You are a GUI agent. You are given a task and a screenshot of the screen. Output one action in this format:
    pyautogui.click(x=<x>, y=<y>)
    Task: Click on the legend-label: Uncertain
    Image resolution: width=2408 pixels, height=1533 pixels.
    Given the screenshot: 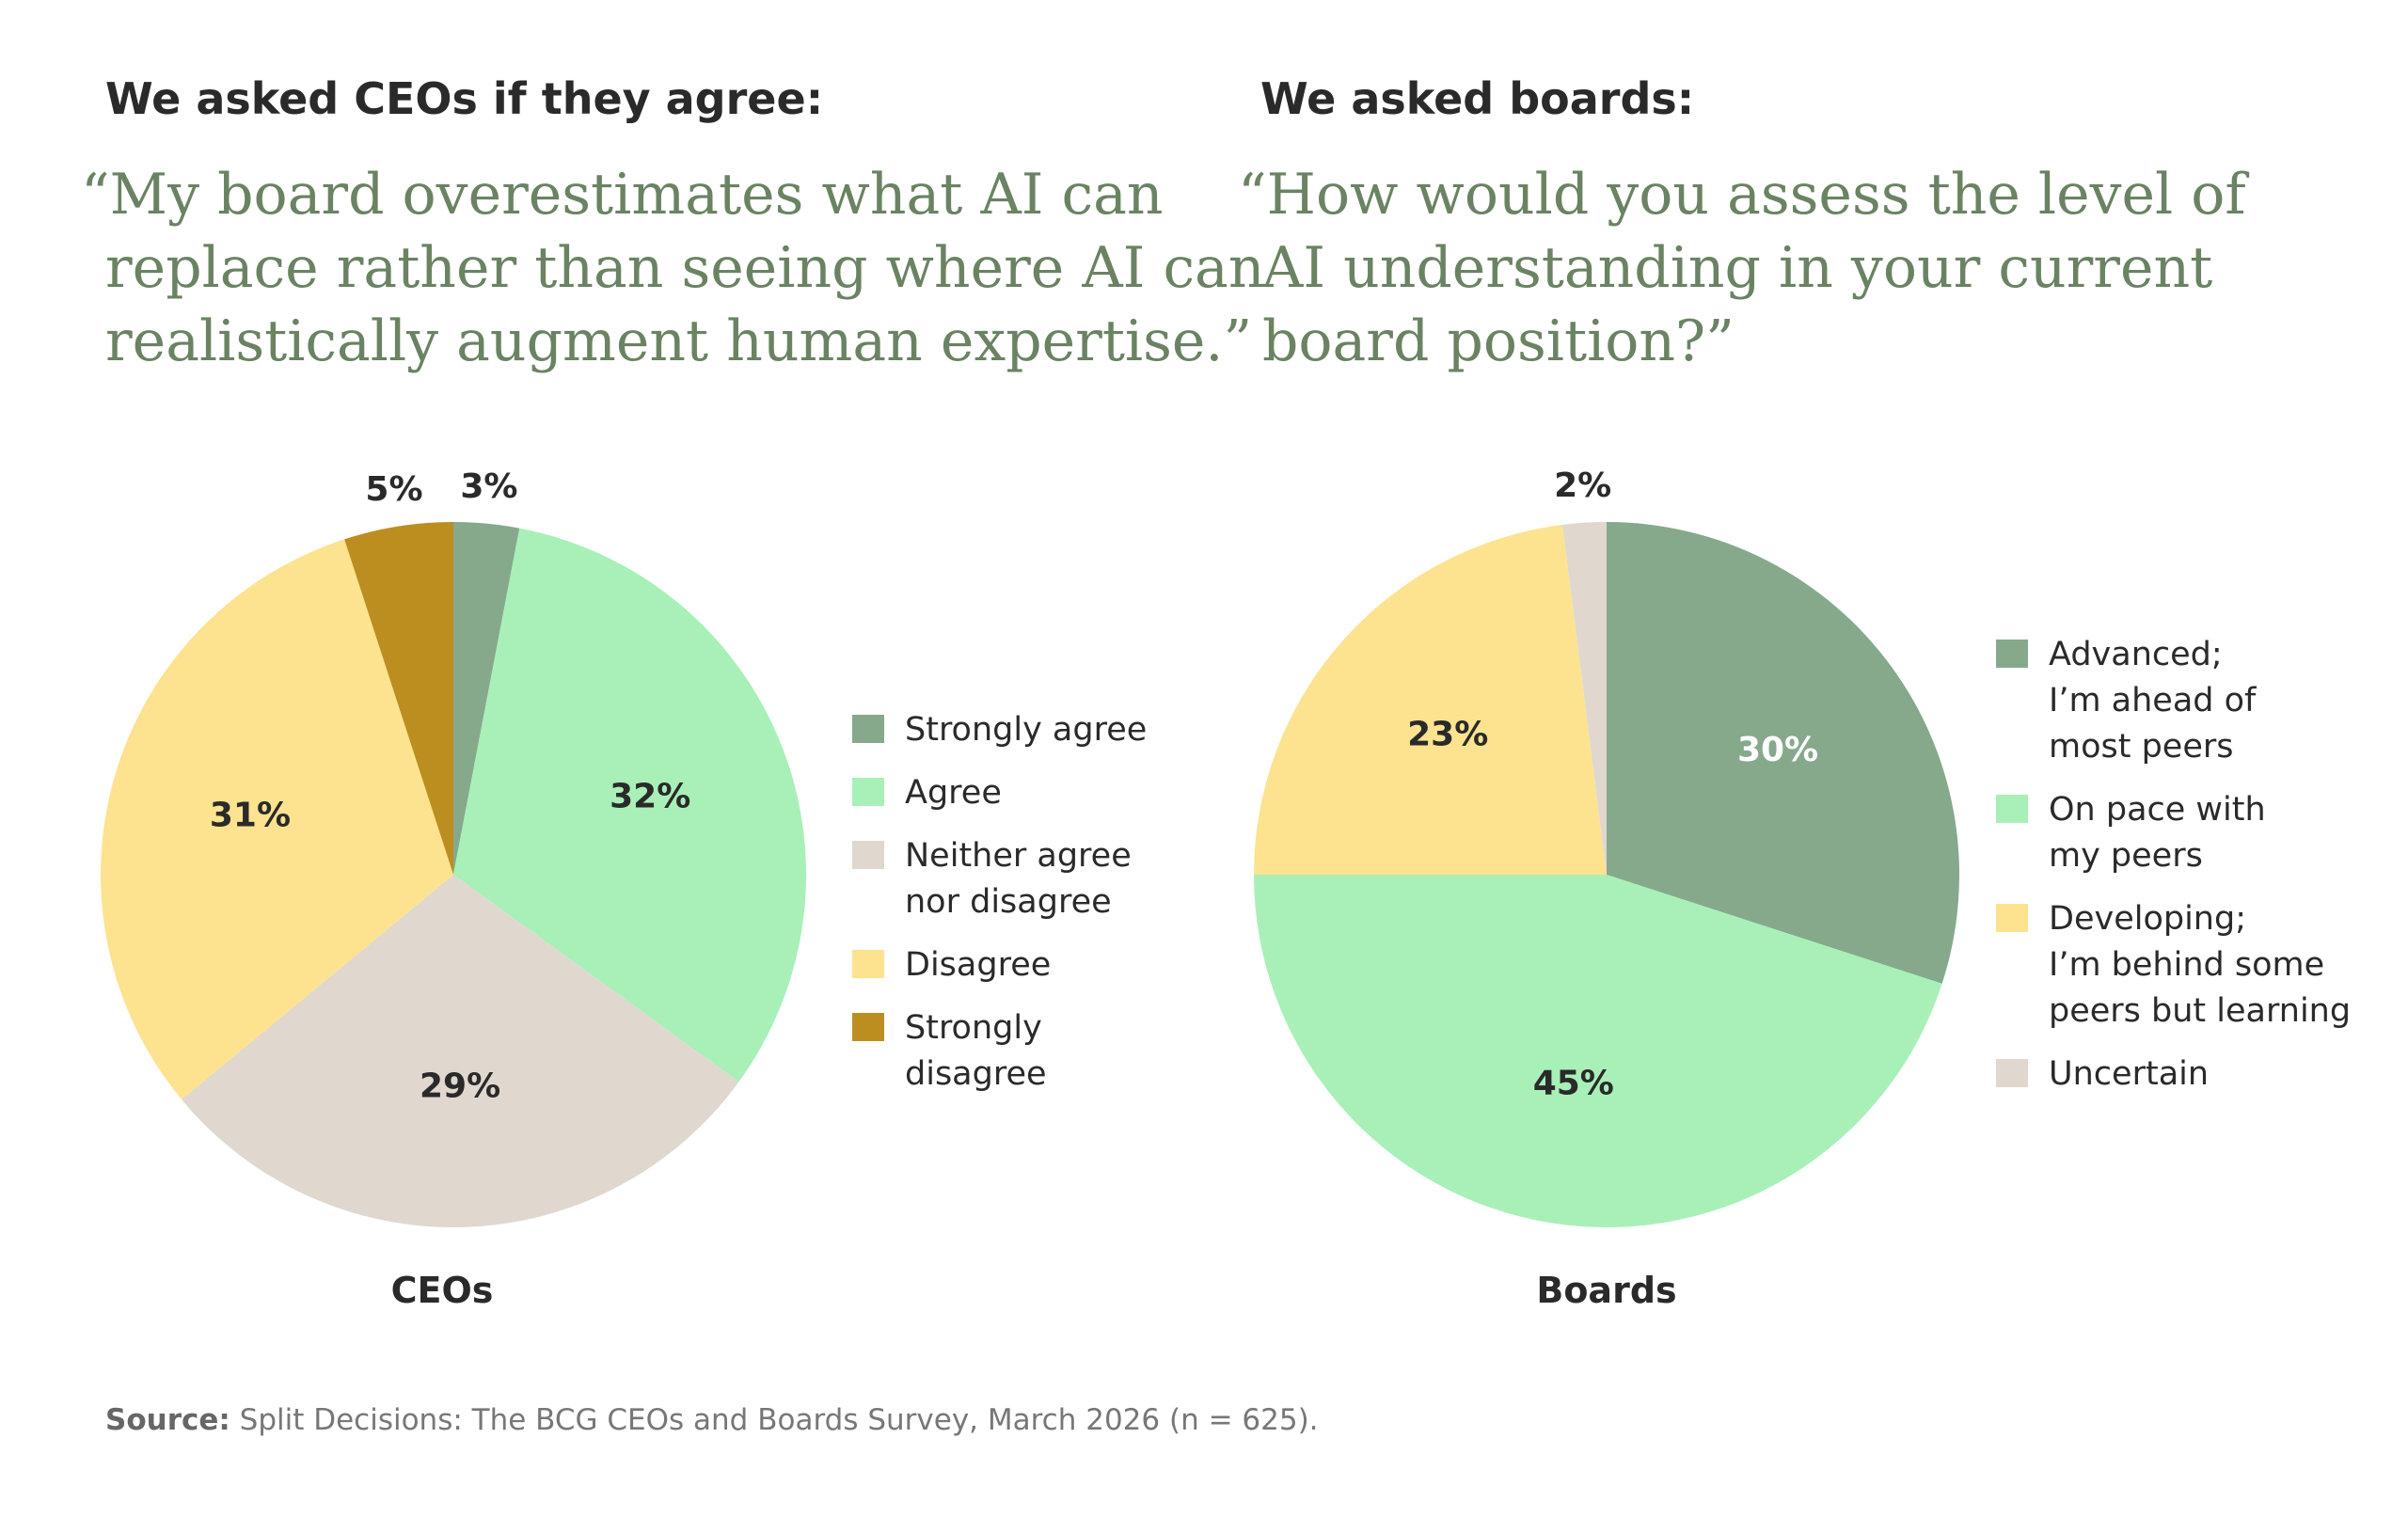 What is the action you would take?
    pyautogui.click(x=2129, y=1074)
    